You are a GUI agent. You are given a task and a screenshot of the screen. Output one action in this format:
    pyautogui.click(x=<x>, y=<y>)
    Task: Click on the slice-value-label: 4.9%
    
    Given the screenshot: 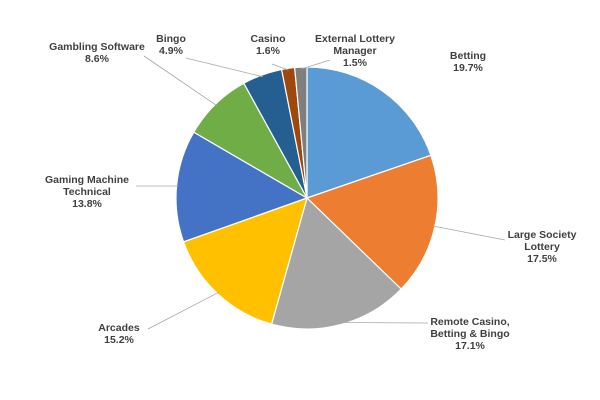 What is the action you would take?
    pyautogui.click(x=171, y=51)
    